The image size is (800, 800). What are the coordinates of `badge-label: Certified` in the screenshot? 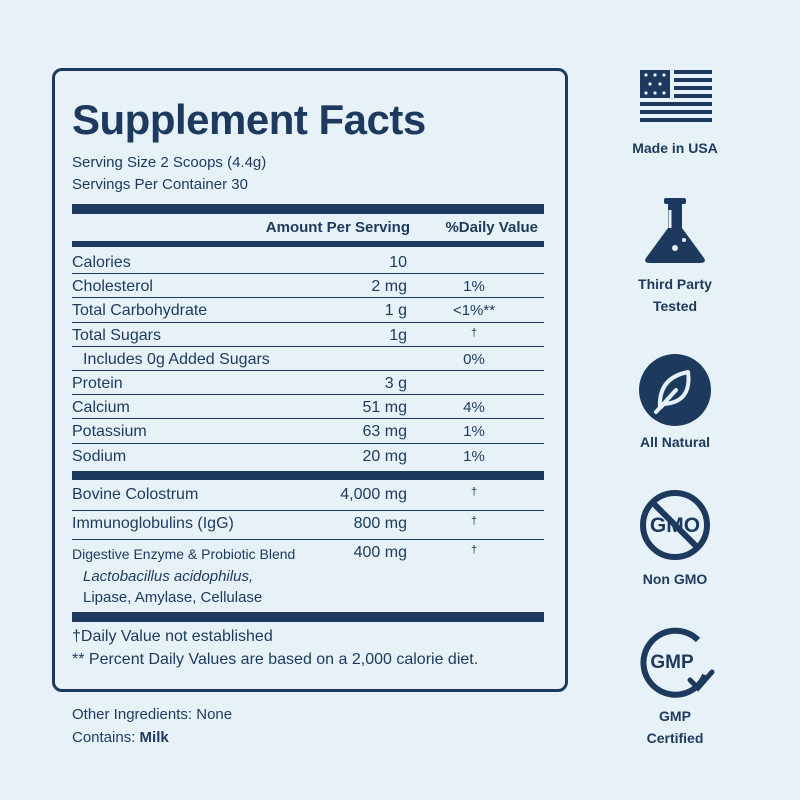 It's located at (675, 738).